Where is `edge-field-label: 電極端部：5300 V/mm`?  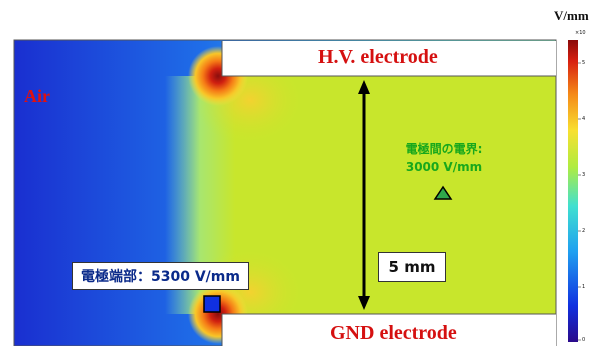 edge-field-label: 電極端部：5300 V/mm is located at coordinates (160, 276).